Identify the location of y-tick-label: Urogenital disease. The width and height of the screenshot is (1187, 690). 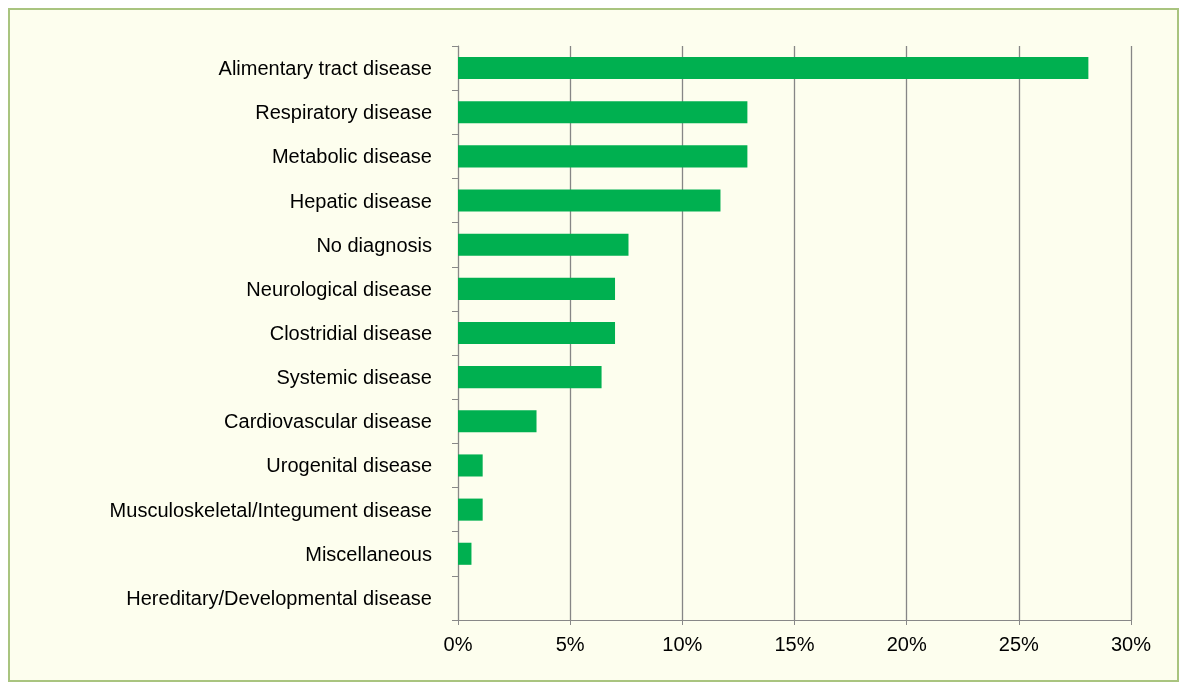
(349, 465).